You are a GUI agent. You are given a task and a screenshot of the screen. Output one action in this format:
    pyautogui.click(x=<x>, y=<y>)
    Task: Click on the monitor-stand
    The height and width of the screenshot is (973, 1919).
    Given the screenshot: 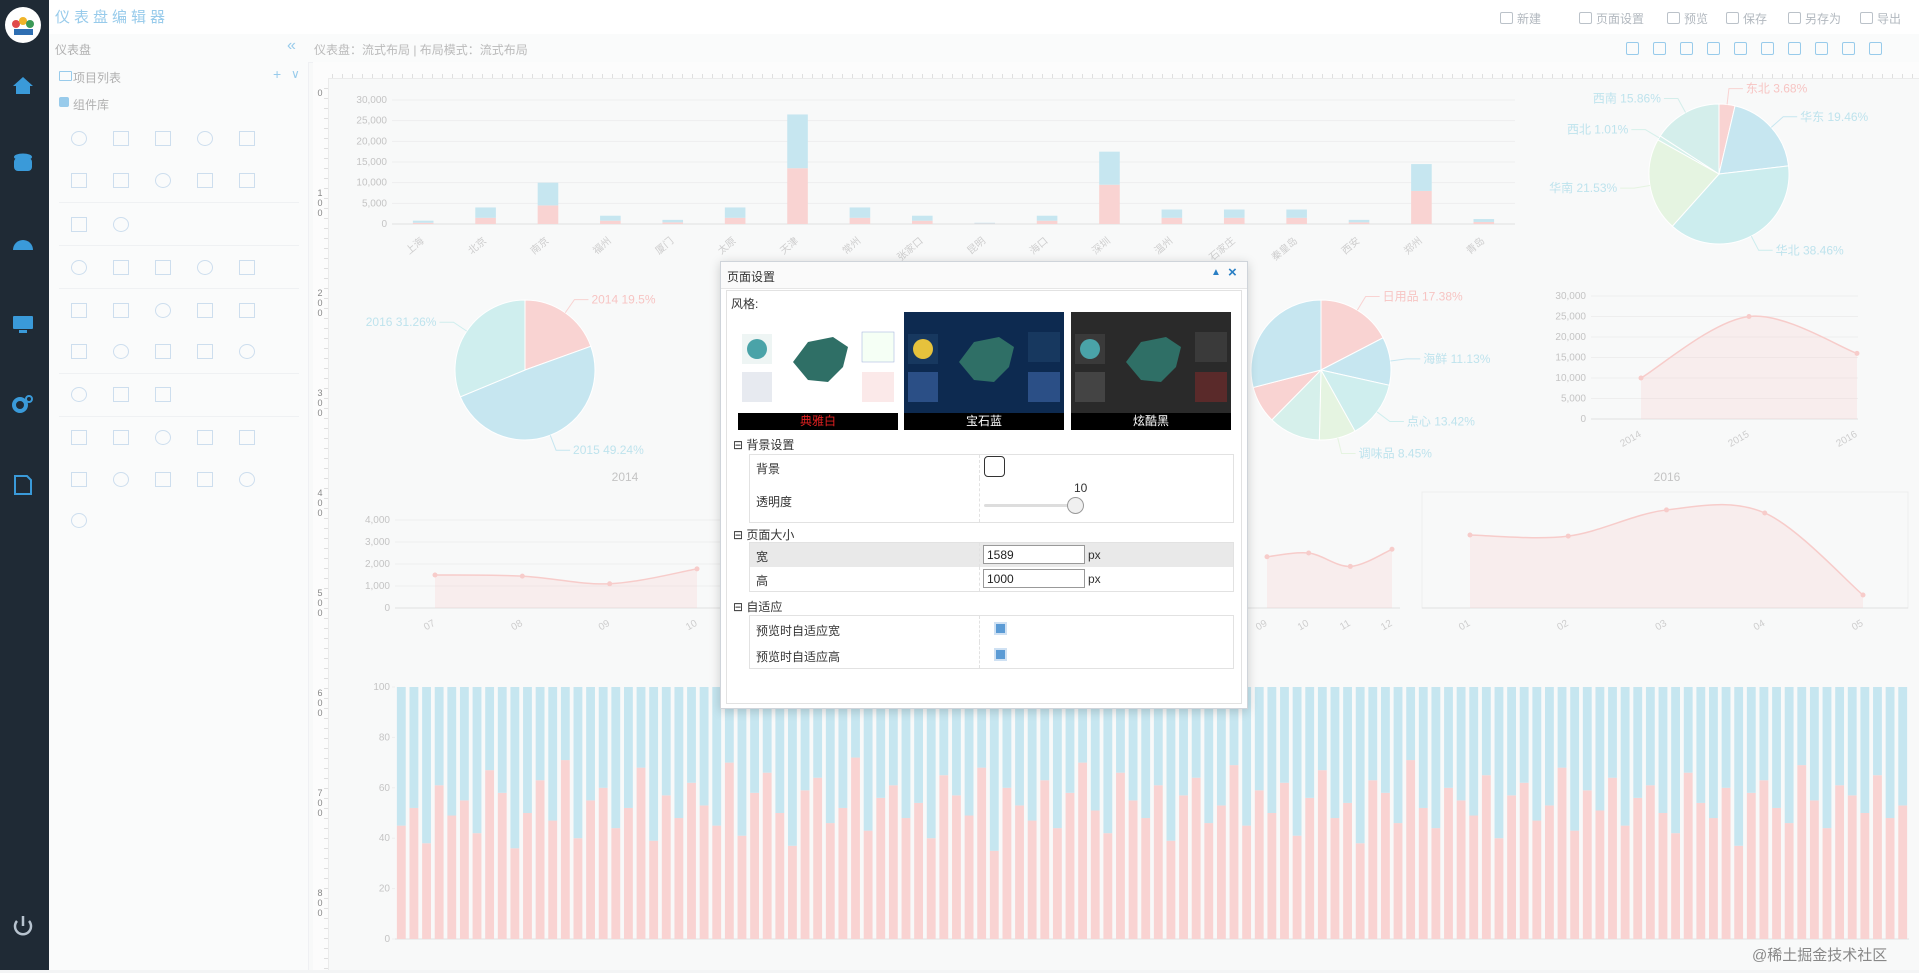 What is the action you would take?
    pyautogui.click(x=23, y=331)
    